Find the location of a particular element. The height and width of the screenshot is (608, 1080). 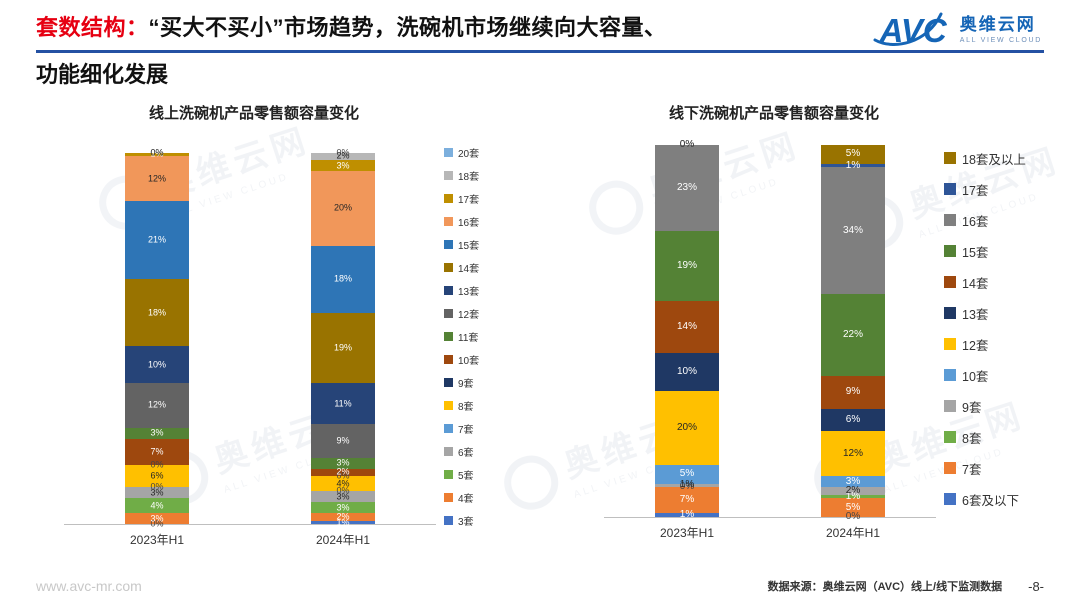

segment-9套: 1% is located at coordinates (687, 485).